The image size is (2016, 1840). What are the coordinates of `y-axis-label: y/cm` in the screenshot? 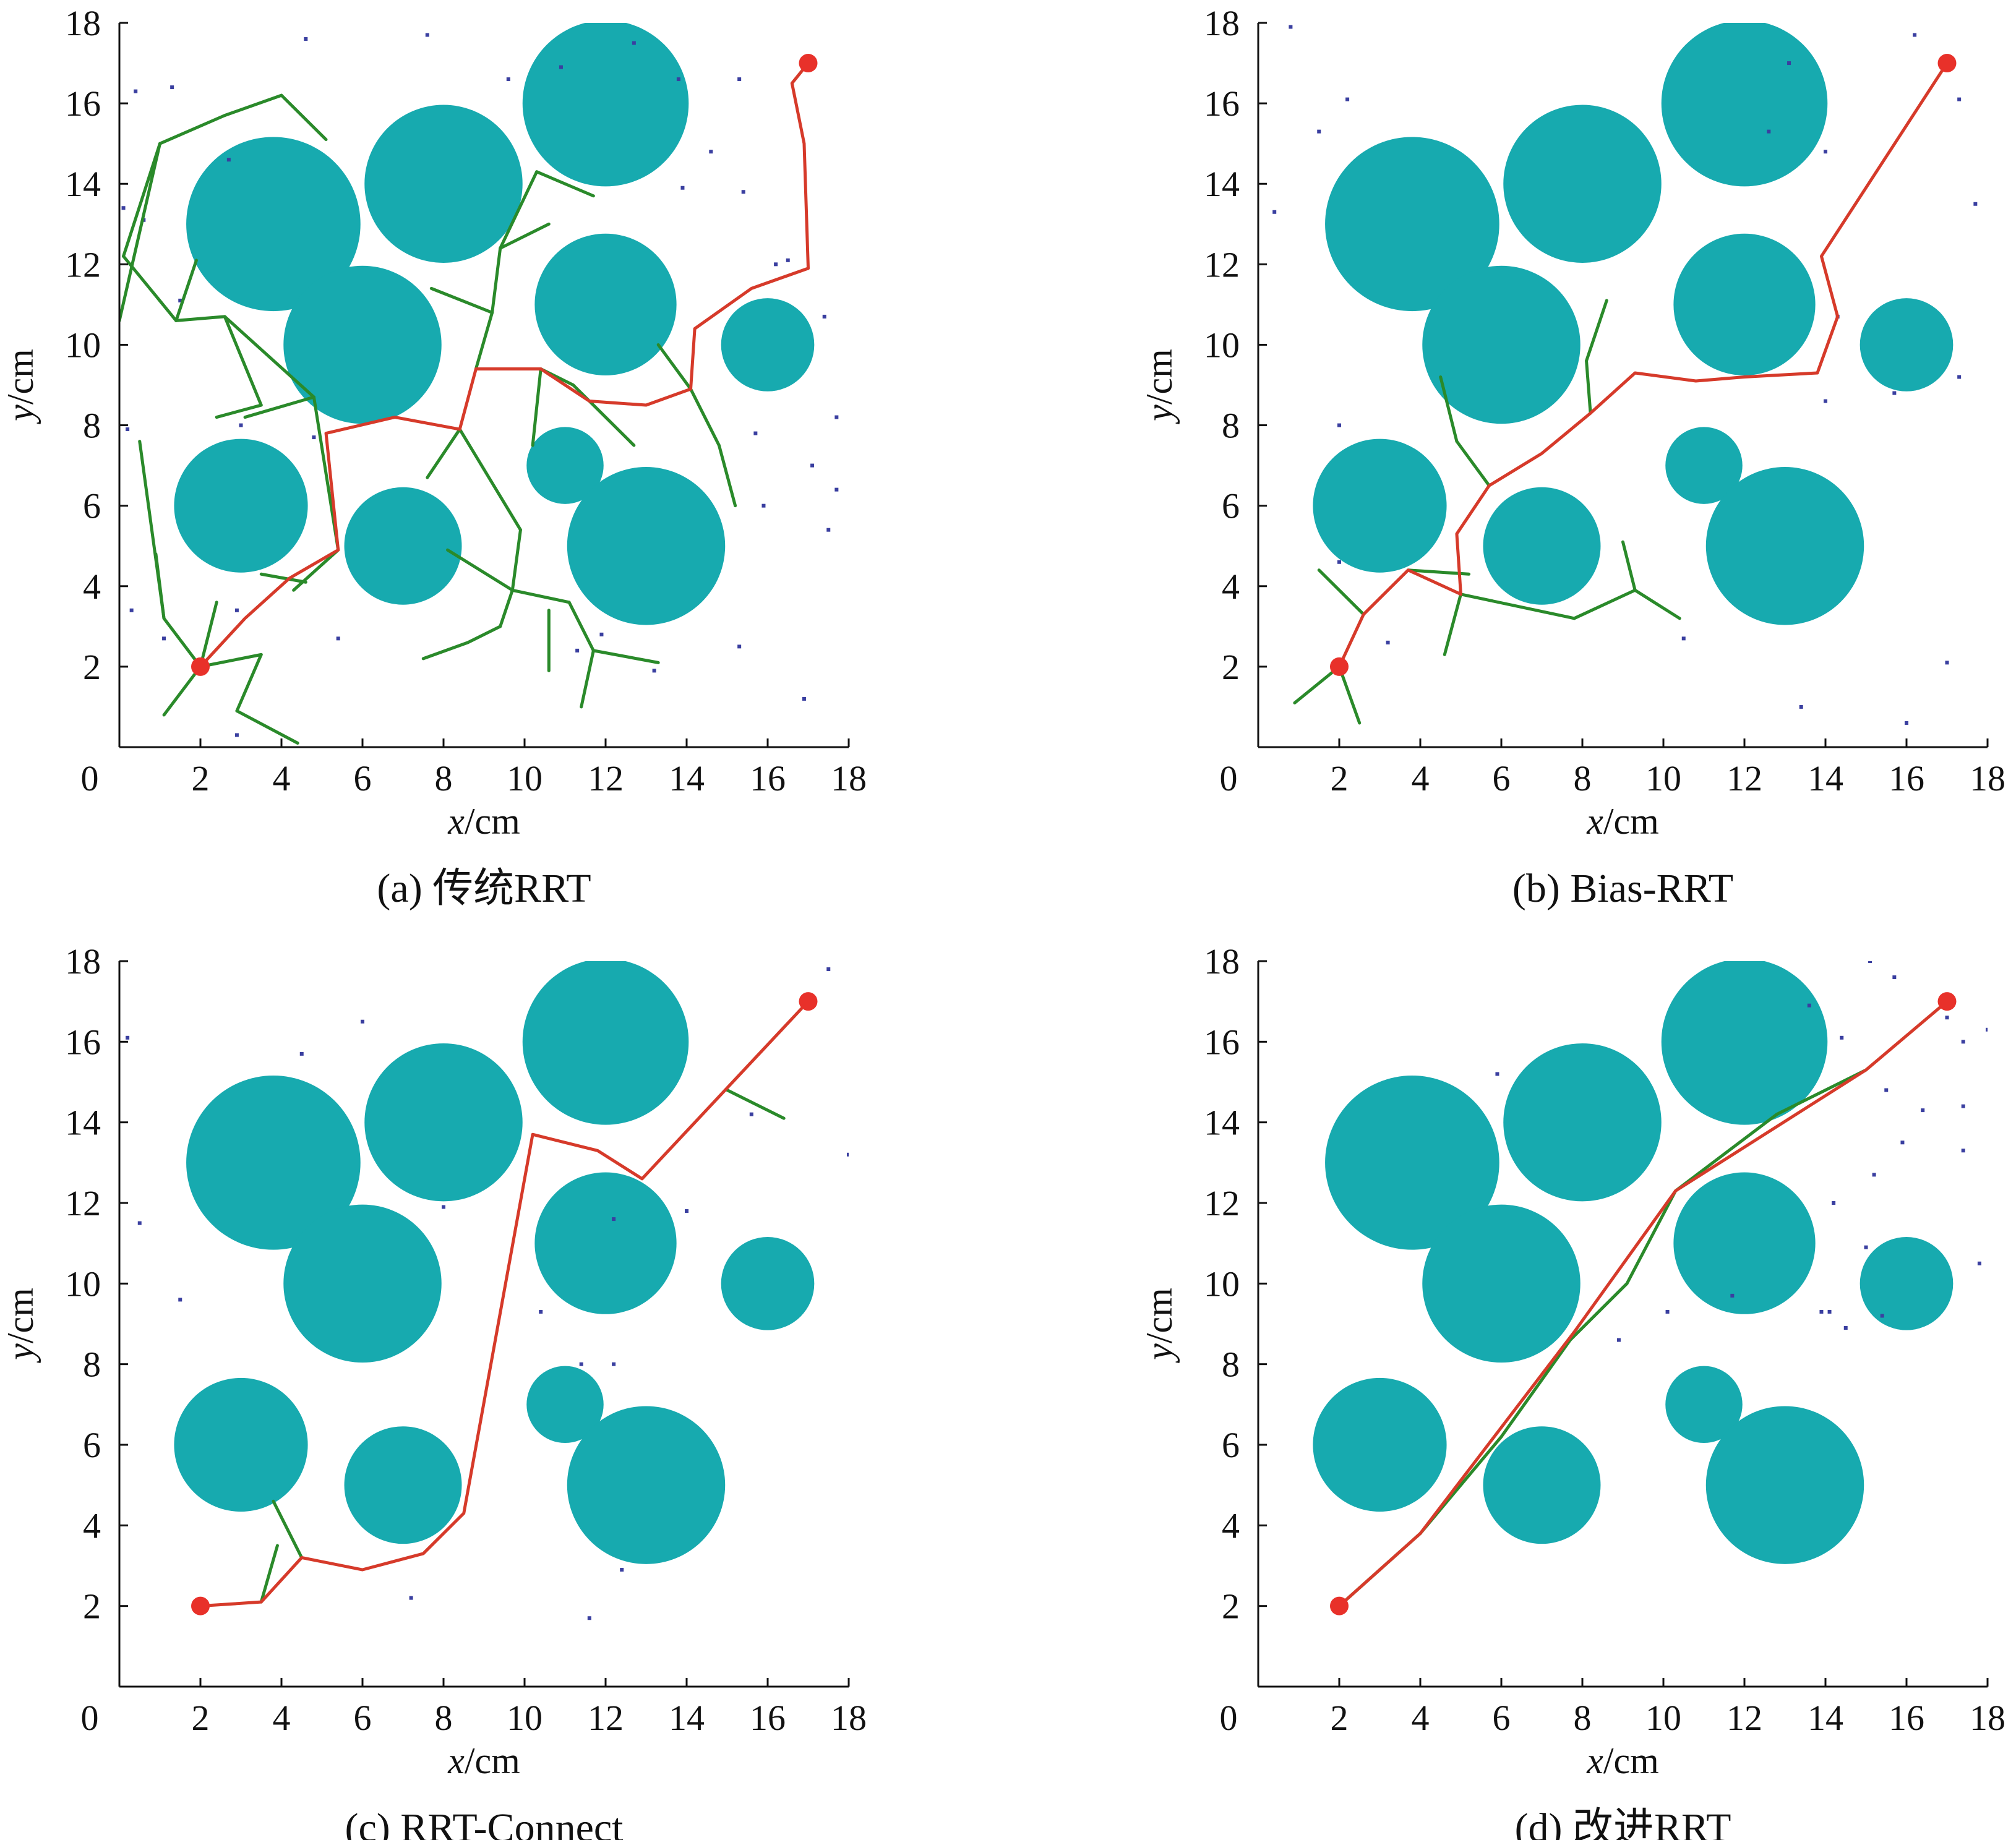 It's located at (20, 387).